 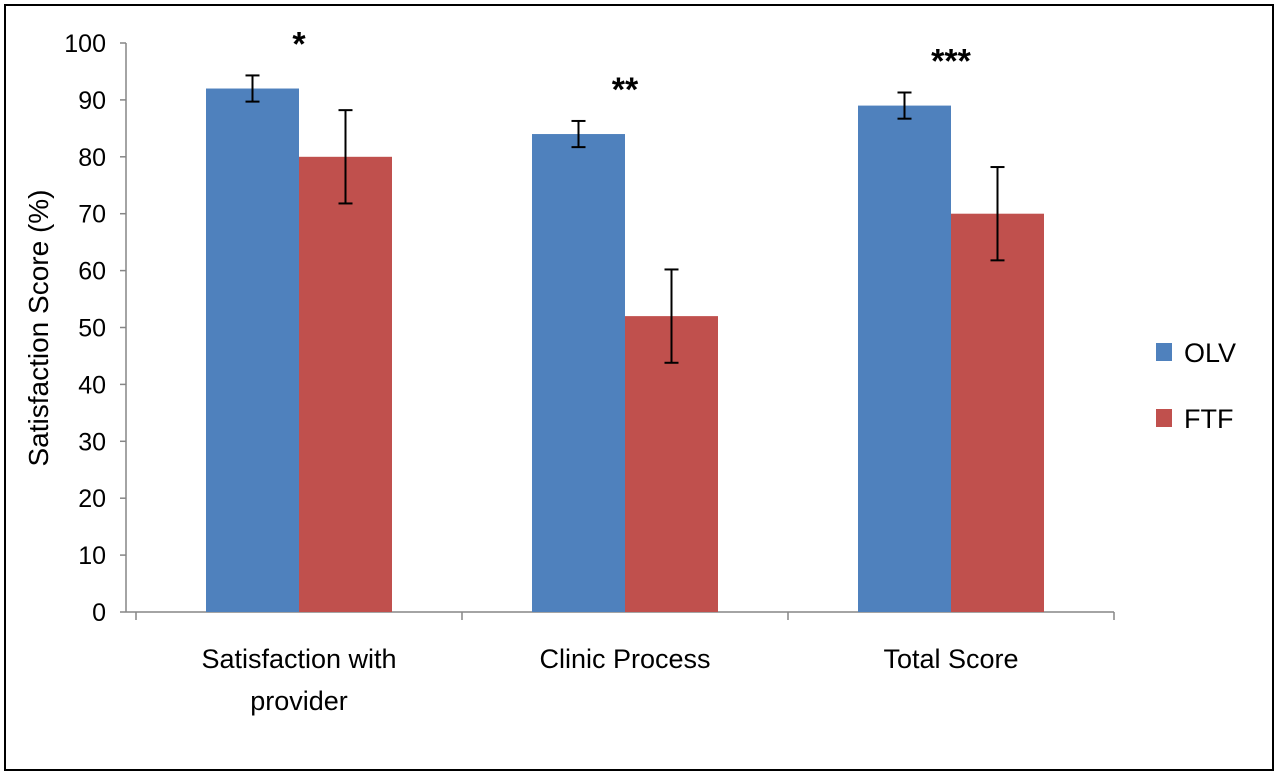 I want to click on legend-swatch-olv, so click(x=1164, y=352).